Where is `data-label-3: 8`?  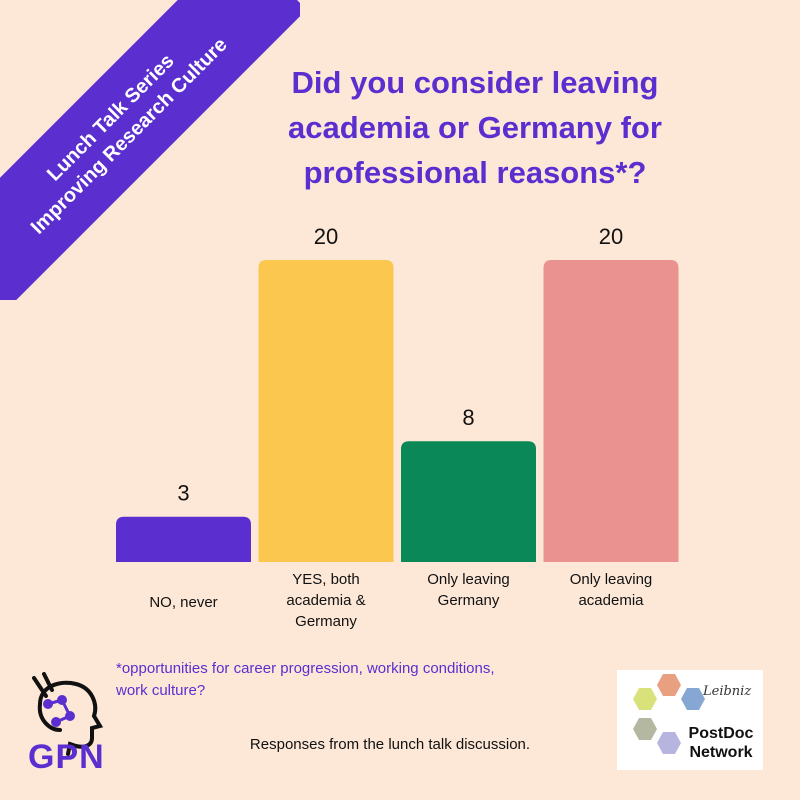
data-label-3: 8 is located at coordinates (468, 417).